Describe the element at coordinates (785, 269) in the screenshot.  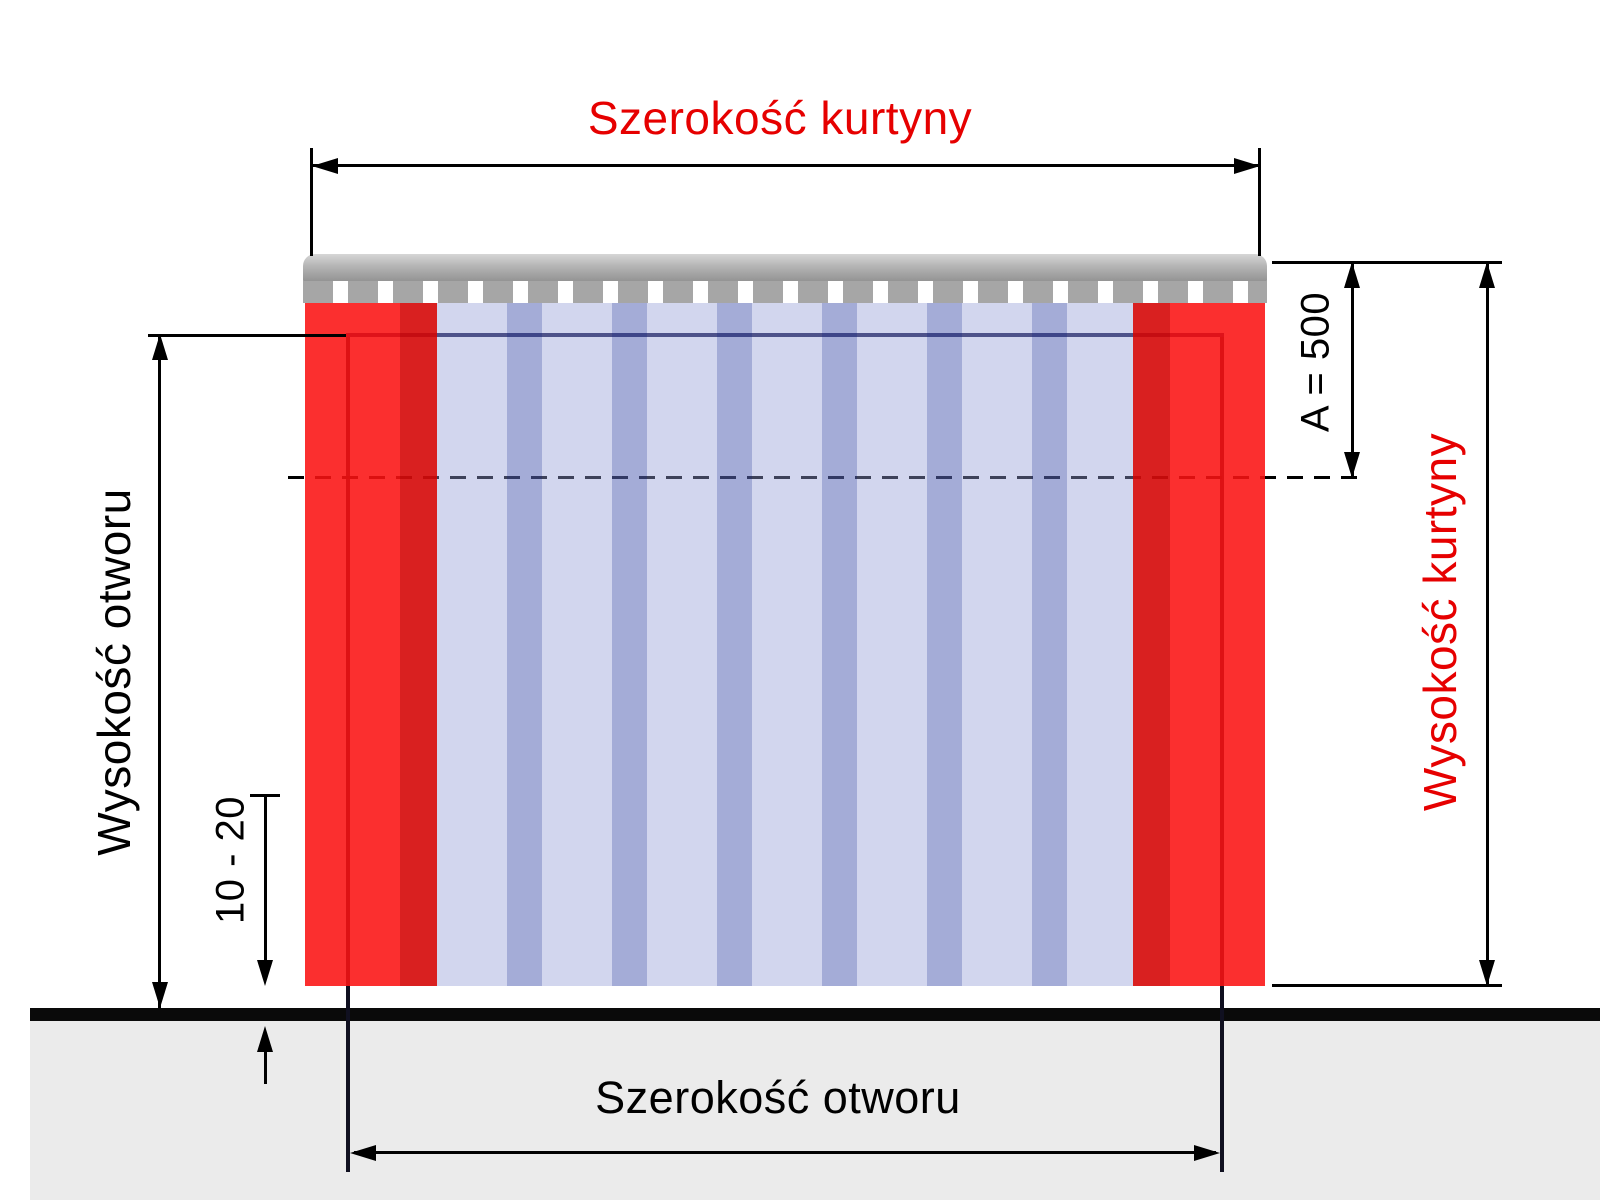
I see `mounting-rail-bar` at that location.